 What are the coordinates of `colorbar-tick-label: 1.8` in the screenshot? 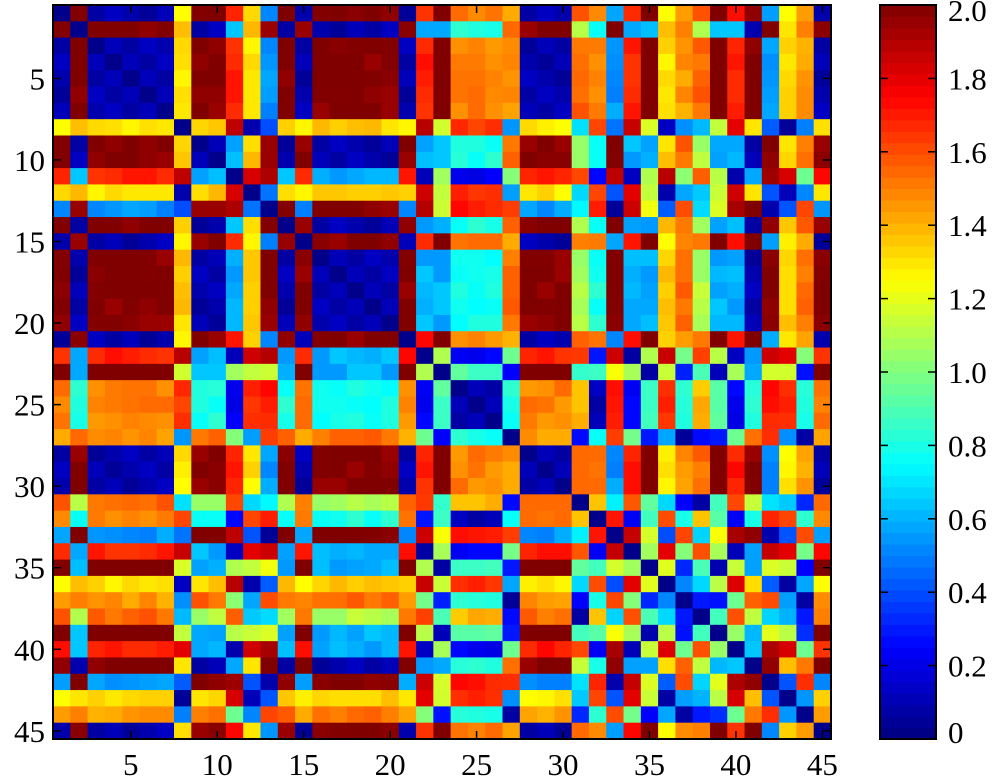 It's located at (967, 78).